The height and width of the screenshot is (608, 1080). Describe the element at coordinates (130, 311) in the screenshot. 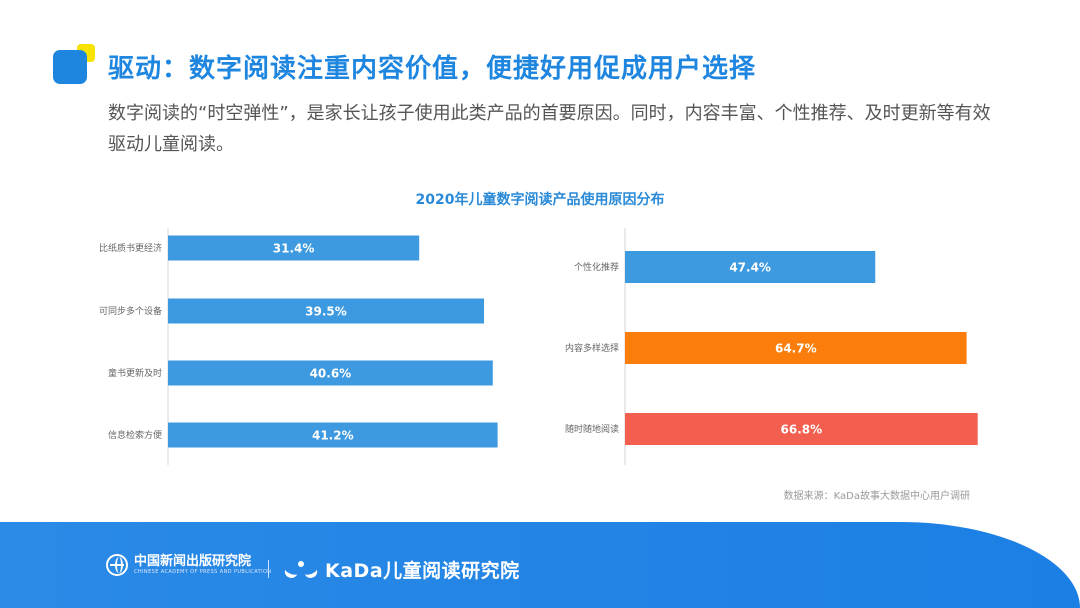

I see `category-label-1-2: 可同步多个设备` at that location.